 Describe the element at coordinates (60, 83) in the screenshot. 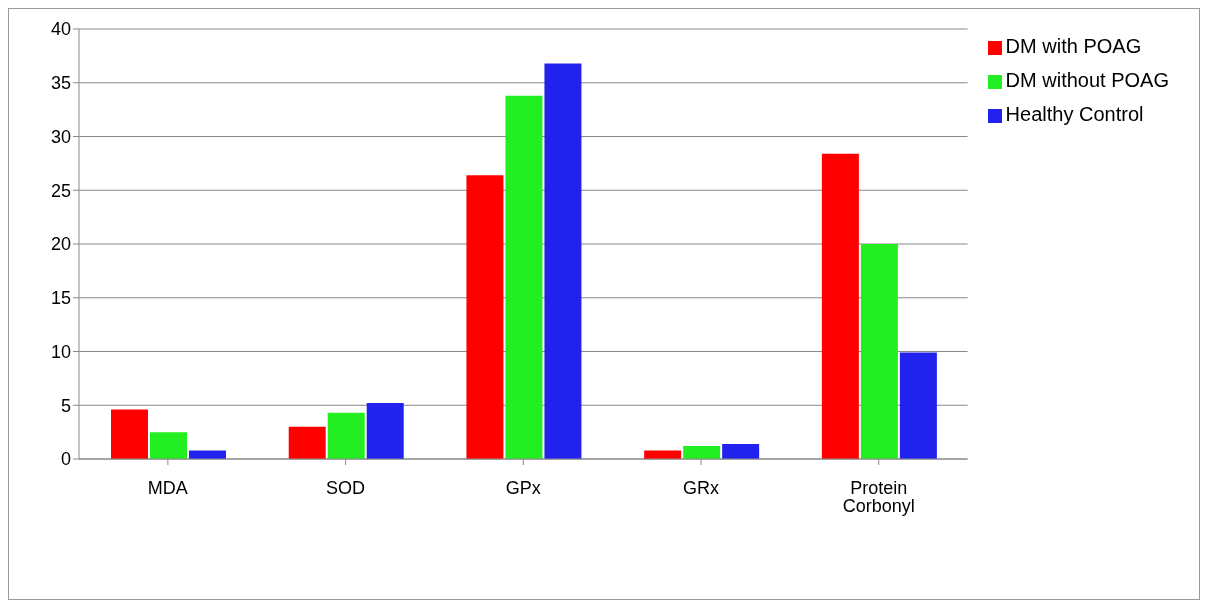

I see `y-tick-label: 35` at that location.